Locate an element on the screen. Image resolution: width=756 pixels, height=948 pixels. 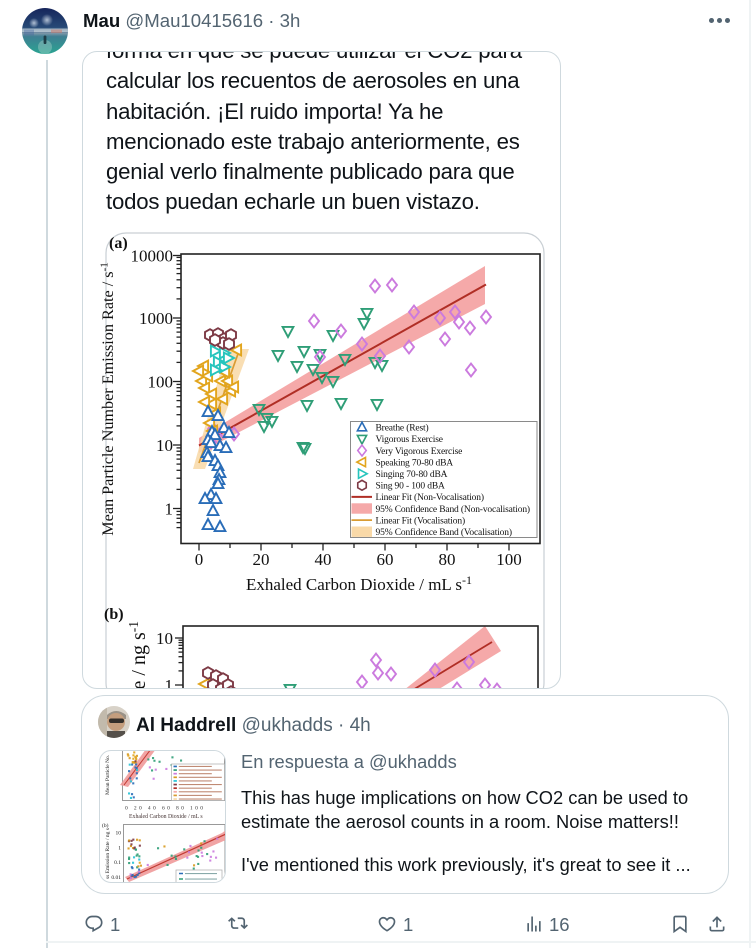
svg-text: ss Emission Rate / ng s is located at coordinates (108, 853).